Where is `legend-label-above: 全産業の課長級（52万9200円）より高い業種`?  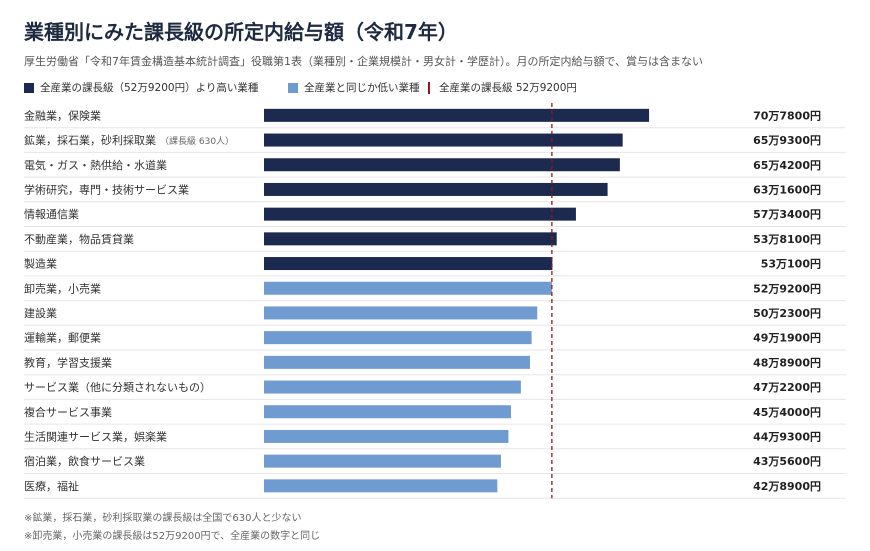
legend-label-above: 全産業の課長級（52万9200円）より高い業種 is located at coordinates (149, 88).